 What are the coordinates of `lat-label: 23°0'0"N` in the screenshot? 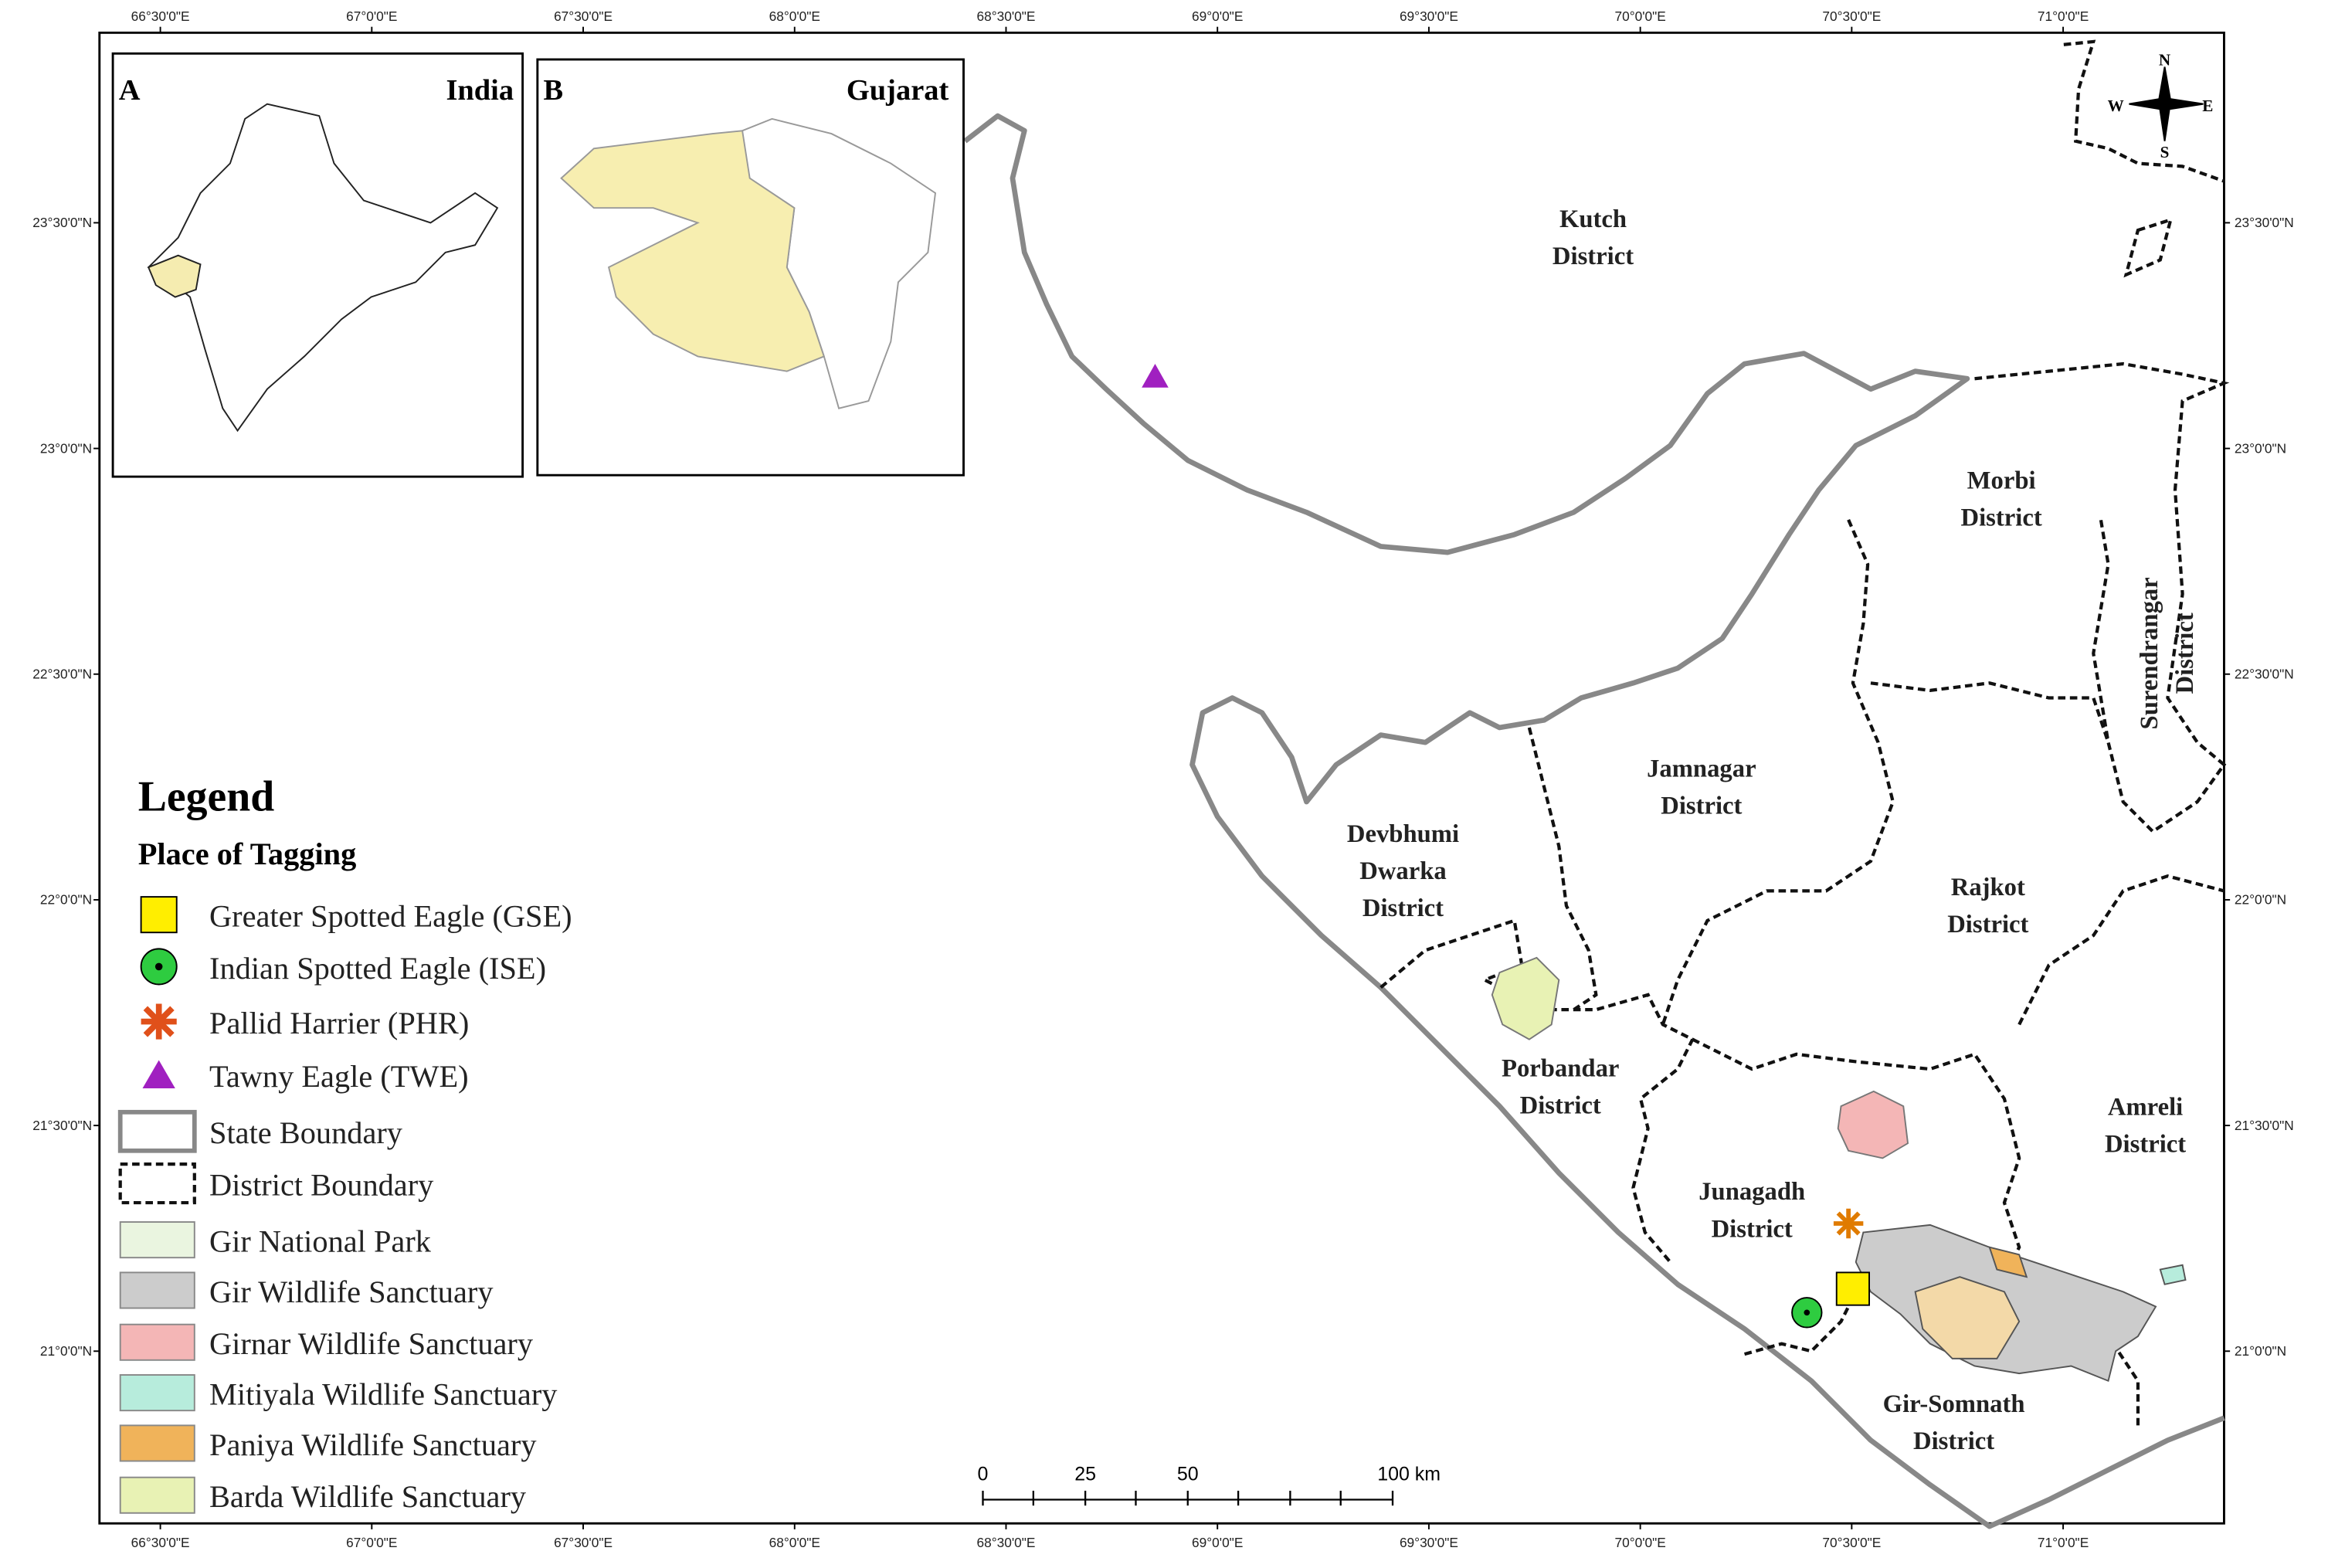 It's located at (2260, 448).